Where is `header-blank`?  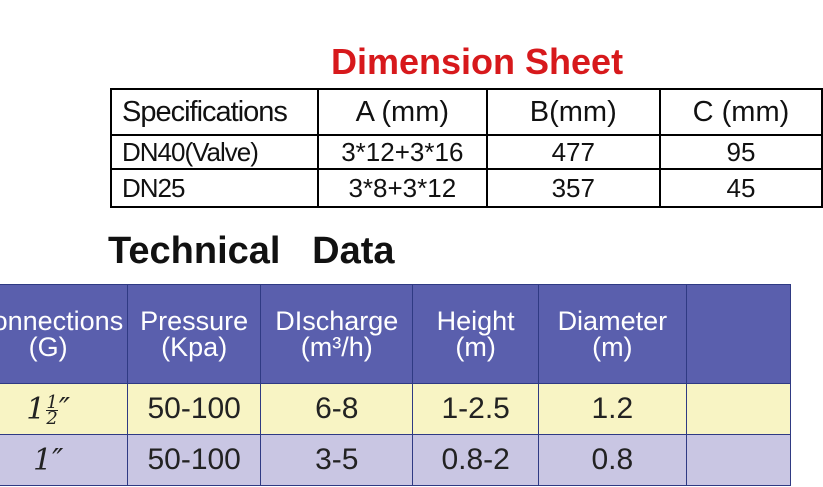 header-blank is located at coordinates (738, 334).